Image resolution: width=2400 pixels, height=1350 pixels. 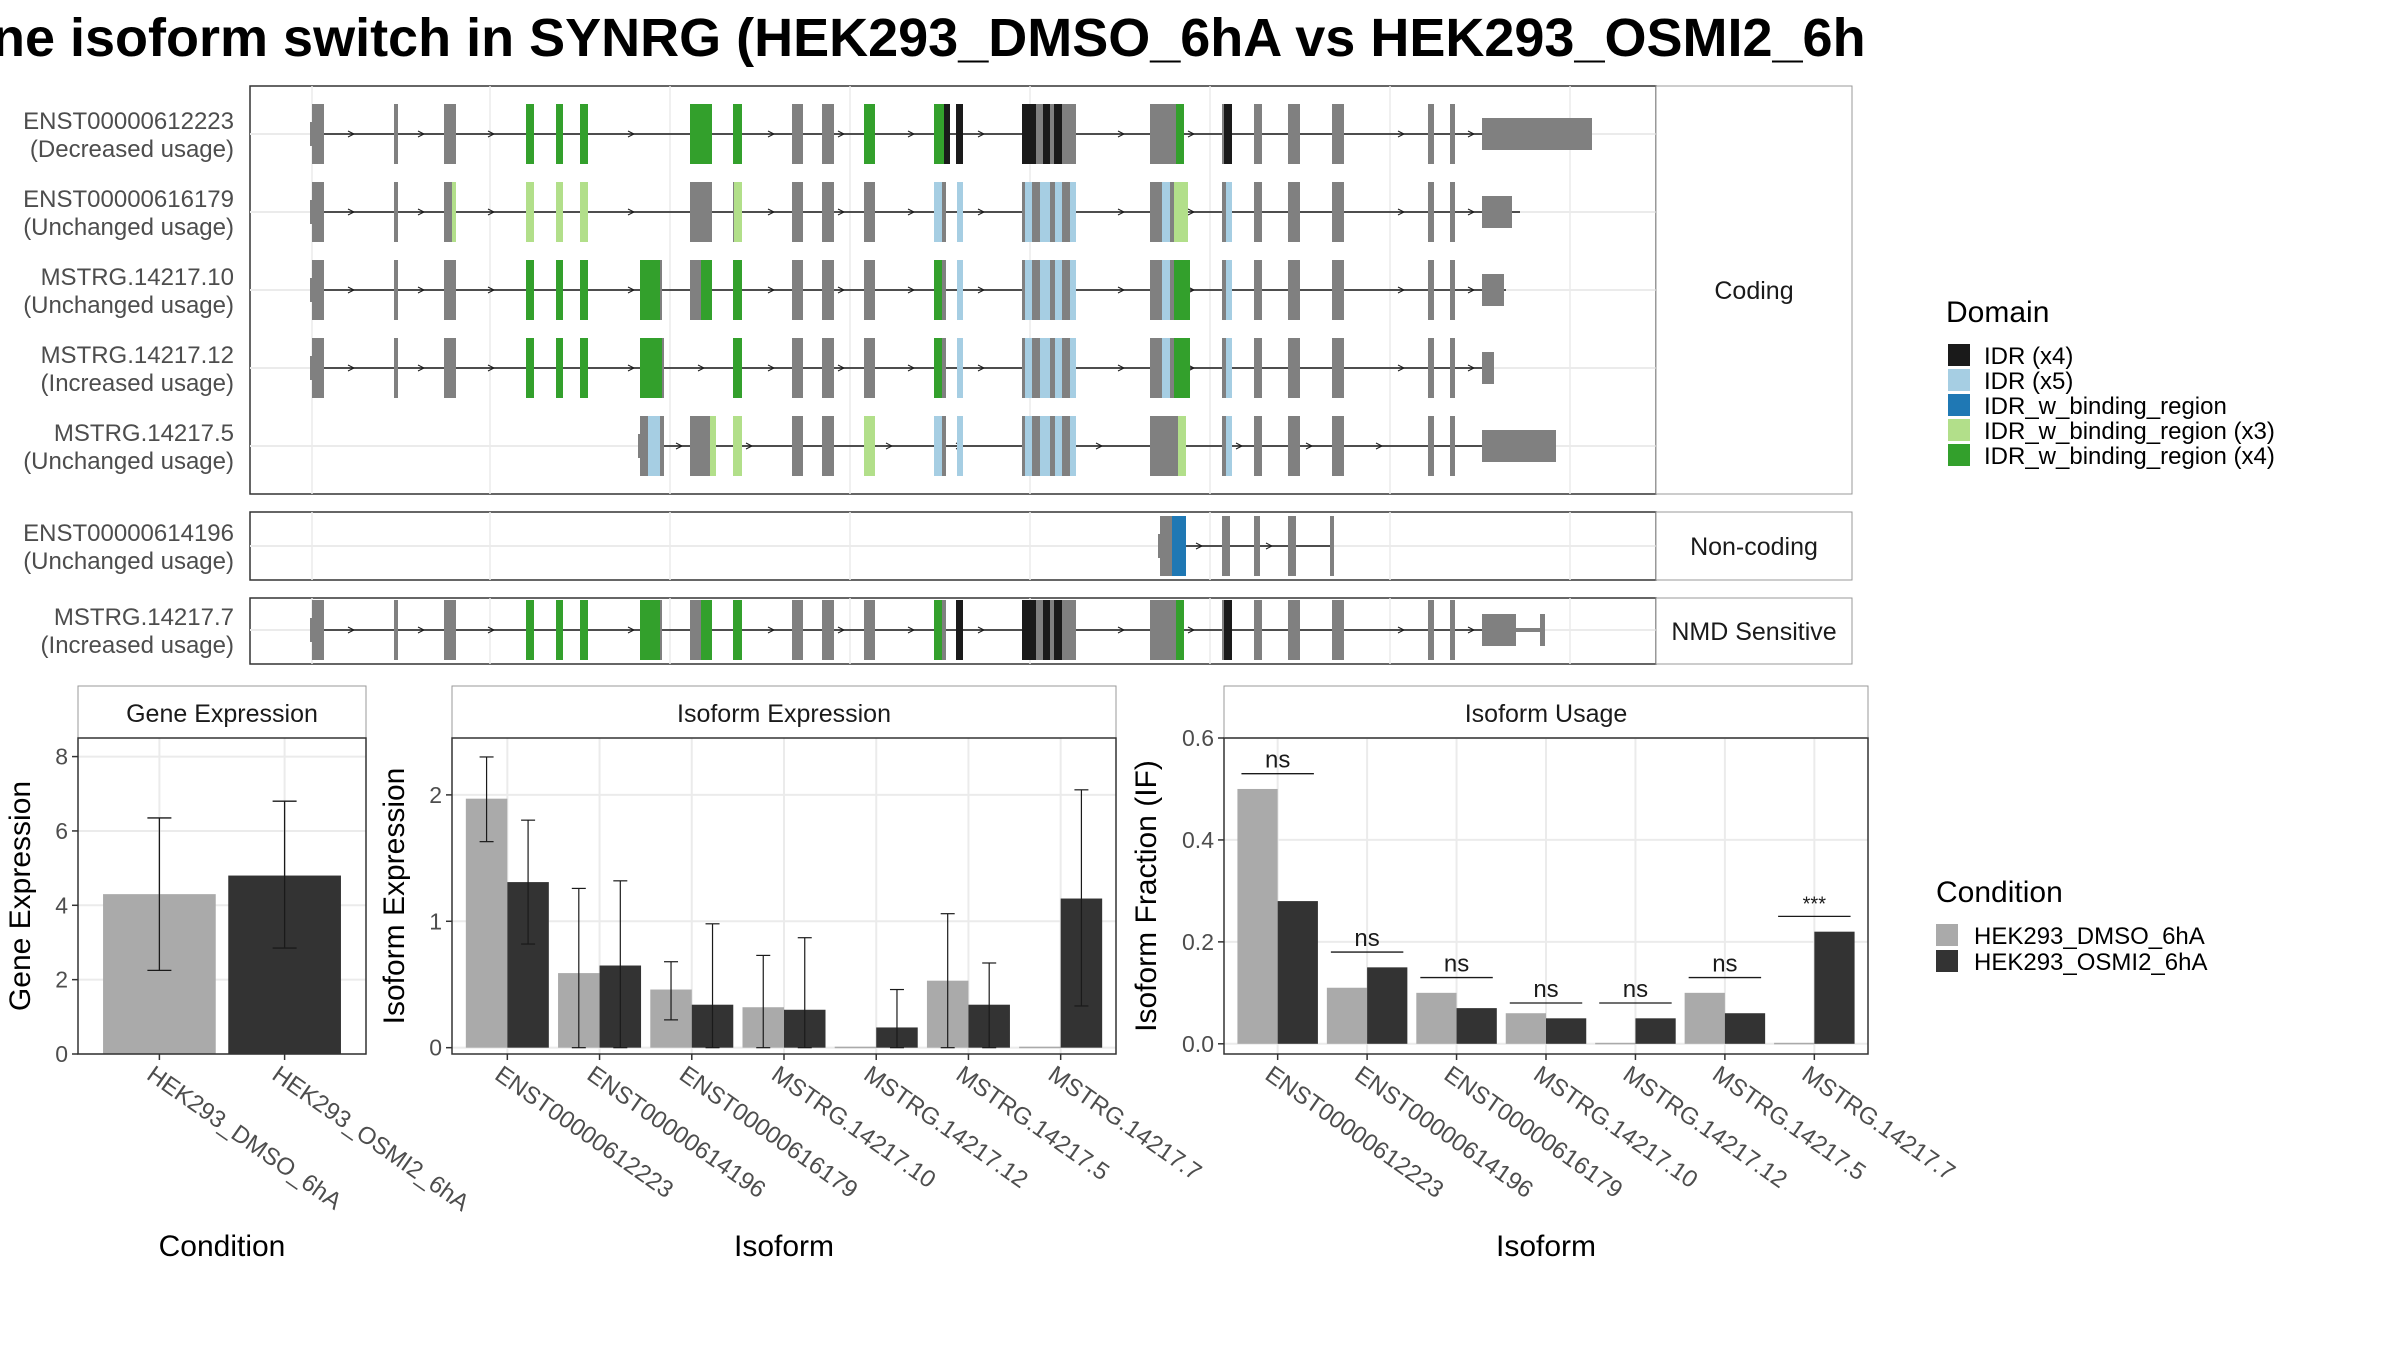 I want to click on transcript-ENST00000614196, so click(x=1246, y=546).